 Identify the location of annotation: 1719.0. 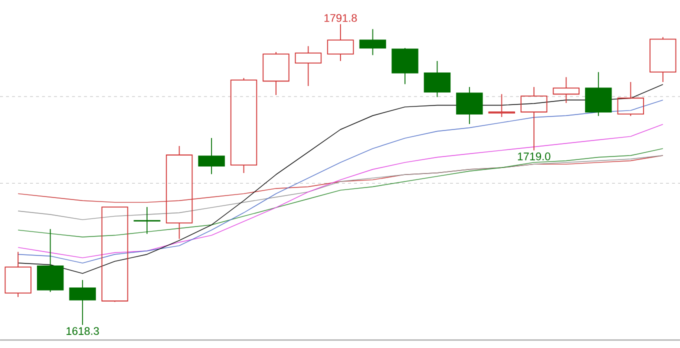
(534, 156).